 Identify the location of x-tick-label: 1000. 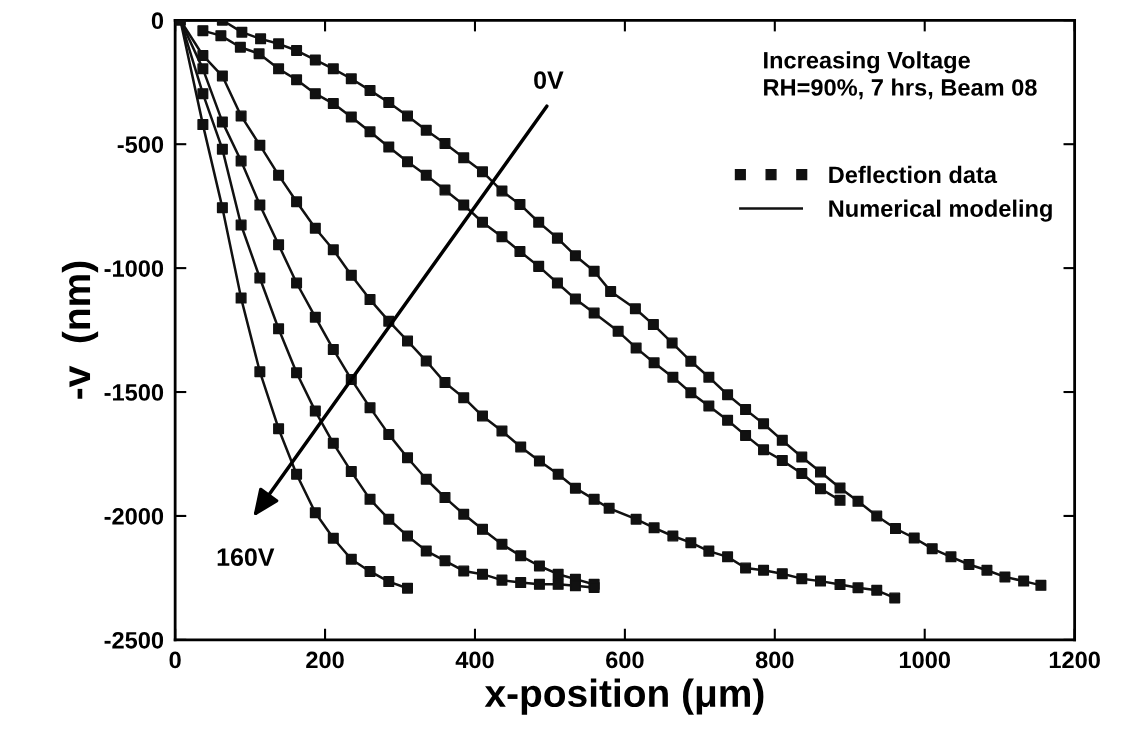
(925, 660).